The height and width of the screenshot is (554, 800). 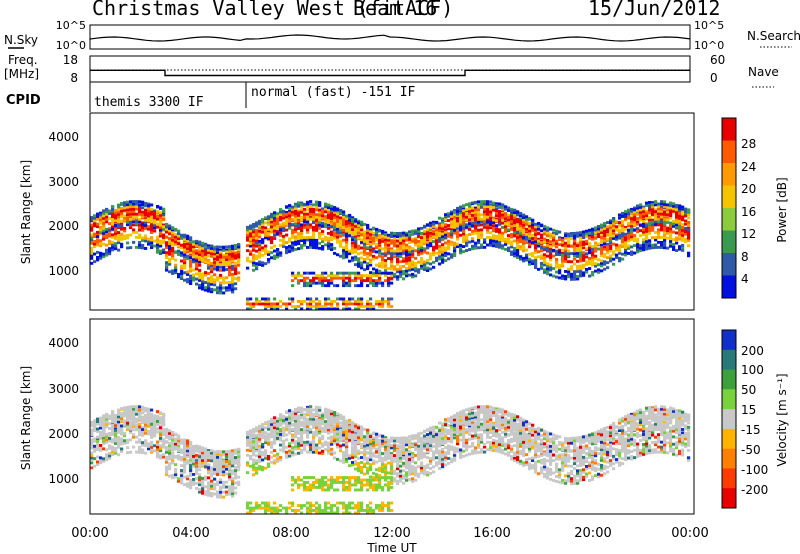 What do you see at coordinates (70, 60) in the screenshot?
I see `freq-tick-top: 18` at bounding box center [70, 60].